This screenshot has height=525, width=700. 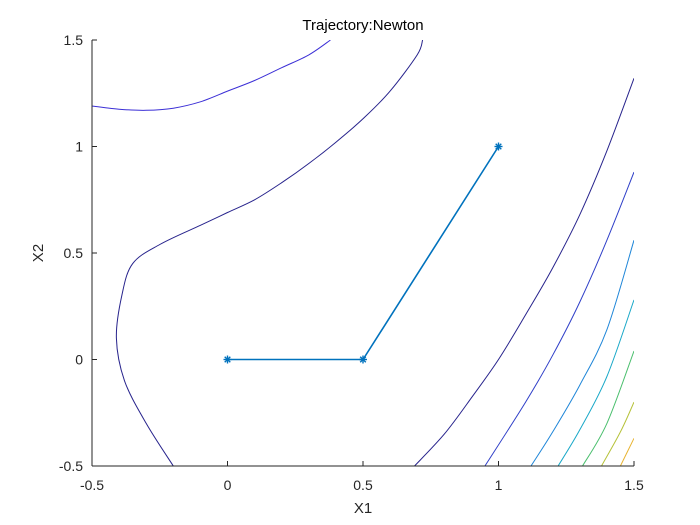 What do you see at coordinates (38, 253) in the screenshot?
I see `y-axis-label: X2` at bounding box center [38, 253].